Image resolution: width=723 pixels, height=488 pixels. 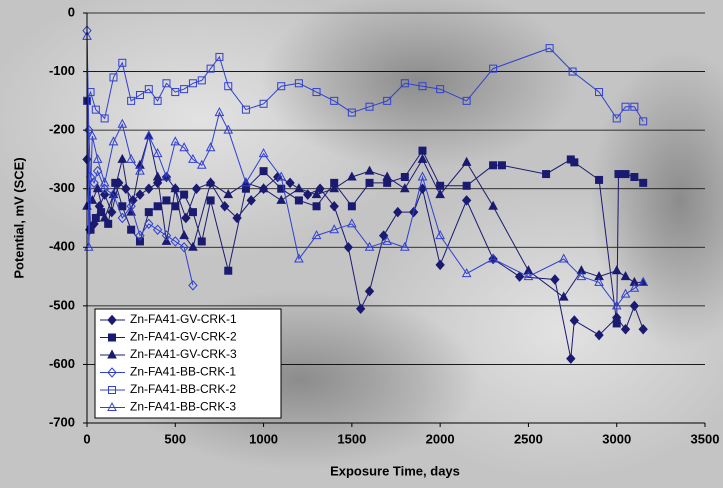 I want to click on x-axis-label: Exposure Time, days, so click(x=395, y=470).